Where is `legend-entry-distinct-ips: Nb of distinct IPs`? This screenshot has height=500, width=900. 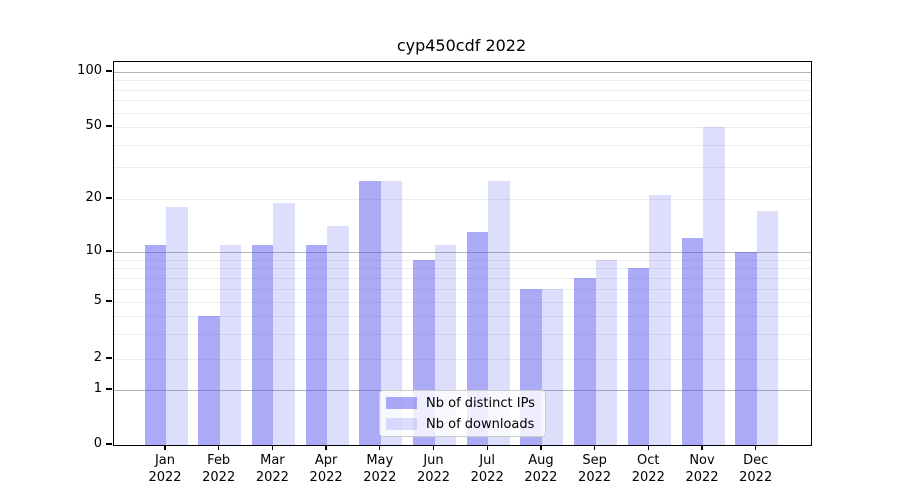 legend-entry-distinct-ips: Nb of distinct IPs is located at coordinates (462, 403).